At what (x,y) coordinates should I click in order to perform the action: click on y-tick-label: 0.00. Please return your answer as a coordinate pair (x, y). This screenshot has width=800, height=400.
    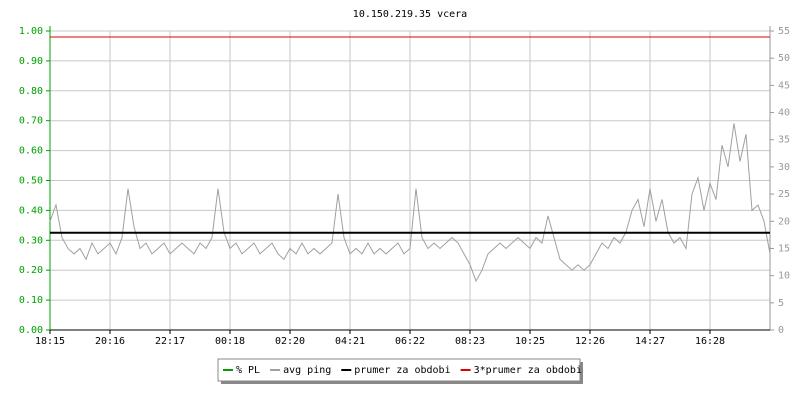
    Looking at the image, I should click on (31, 330).